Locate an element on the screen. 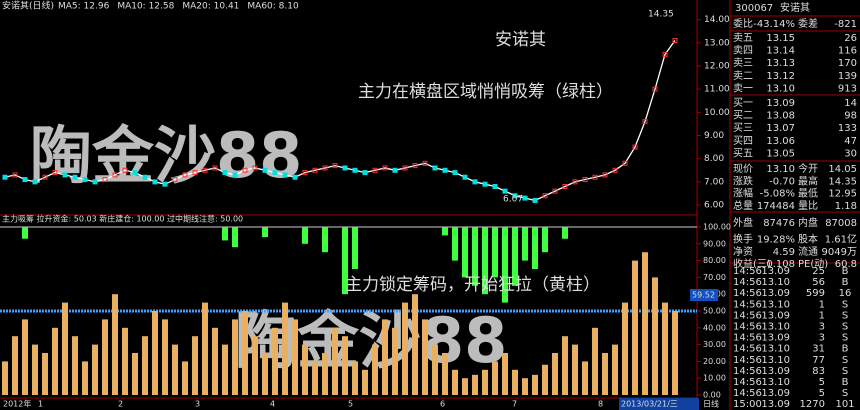 The image size is (860, 410). value: 87476 is located at coordinates (779, 223).